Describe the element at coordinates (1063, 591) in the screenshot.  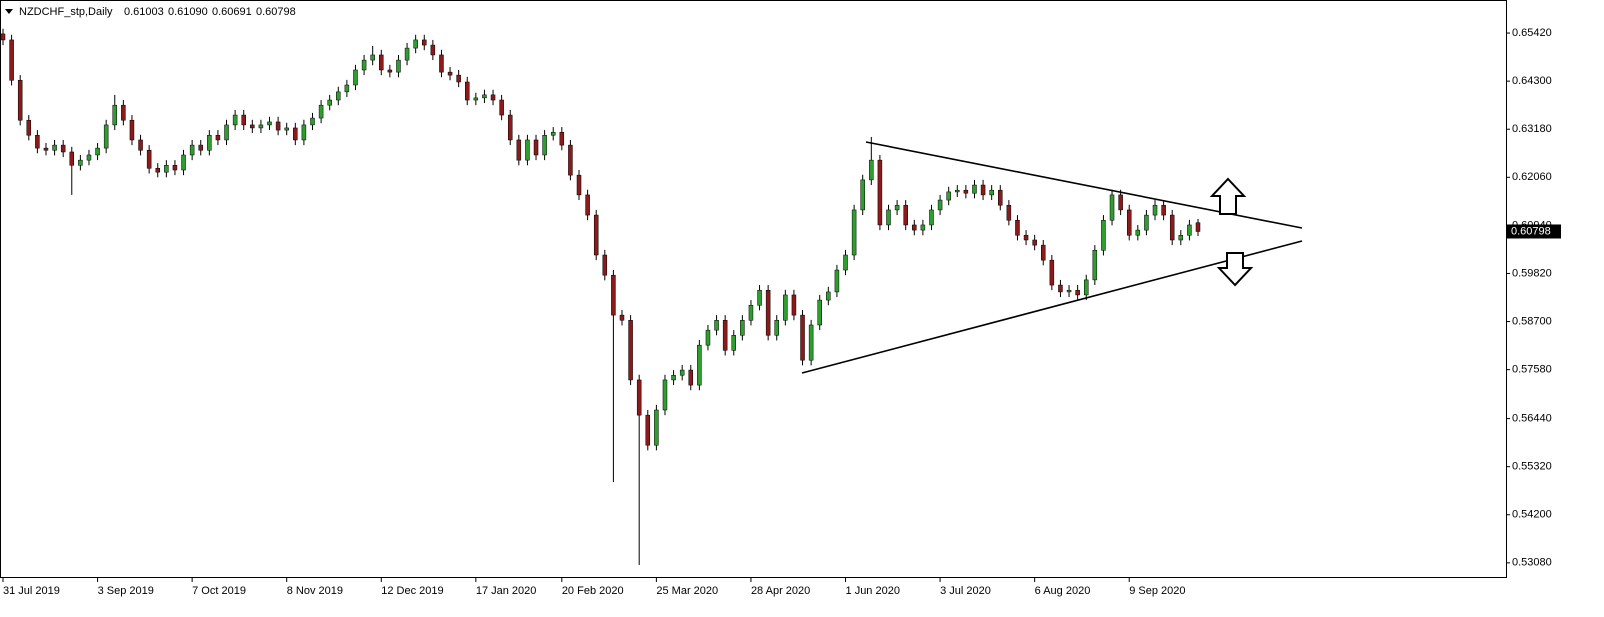
I see `x-tick-label: 6 Aug 2020` at that location.